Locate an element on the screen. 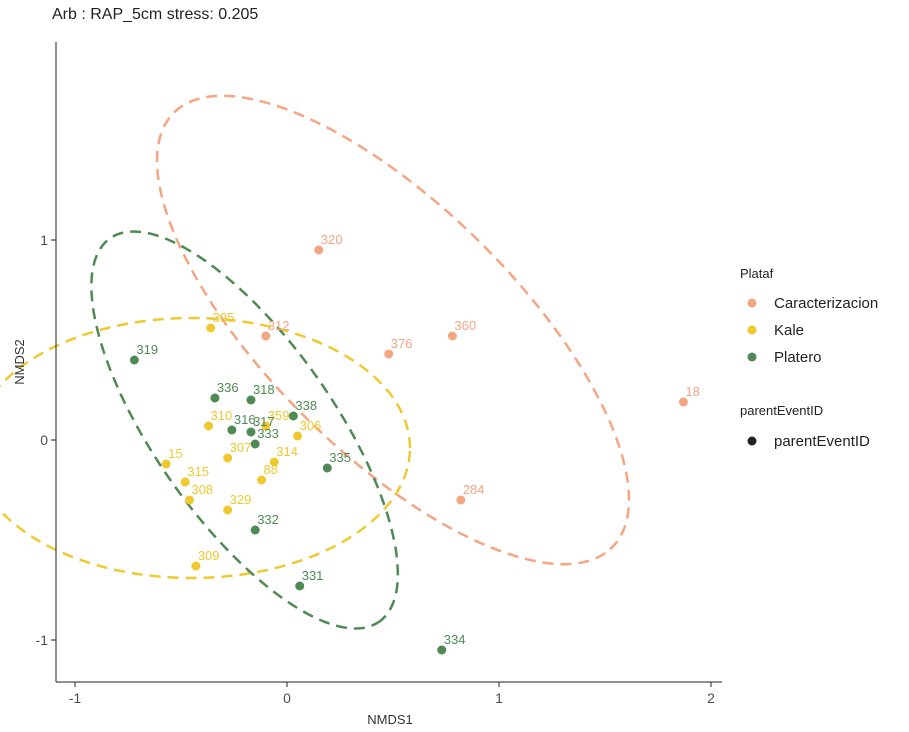 This screenshot has height=732, width=909. point-label-platero: 334 is located at coordinates (455, 639).